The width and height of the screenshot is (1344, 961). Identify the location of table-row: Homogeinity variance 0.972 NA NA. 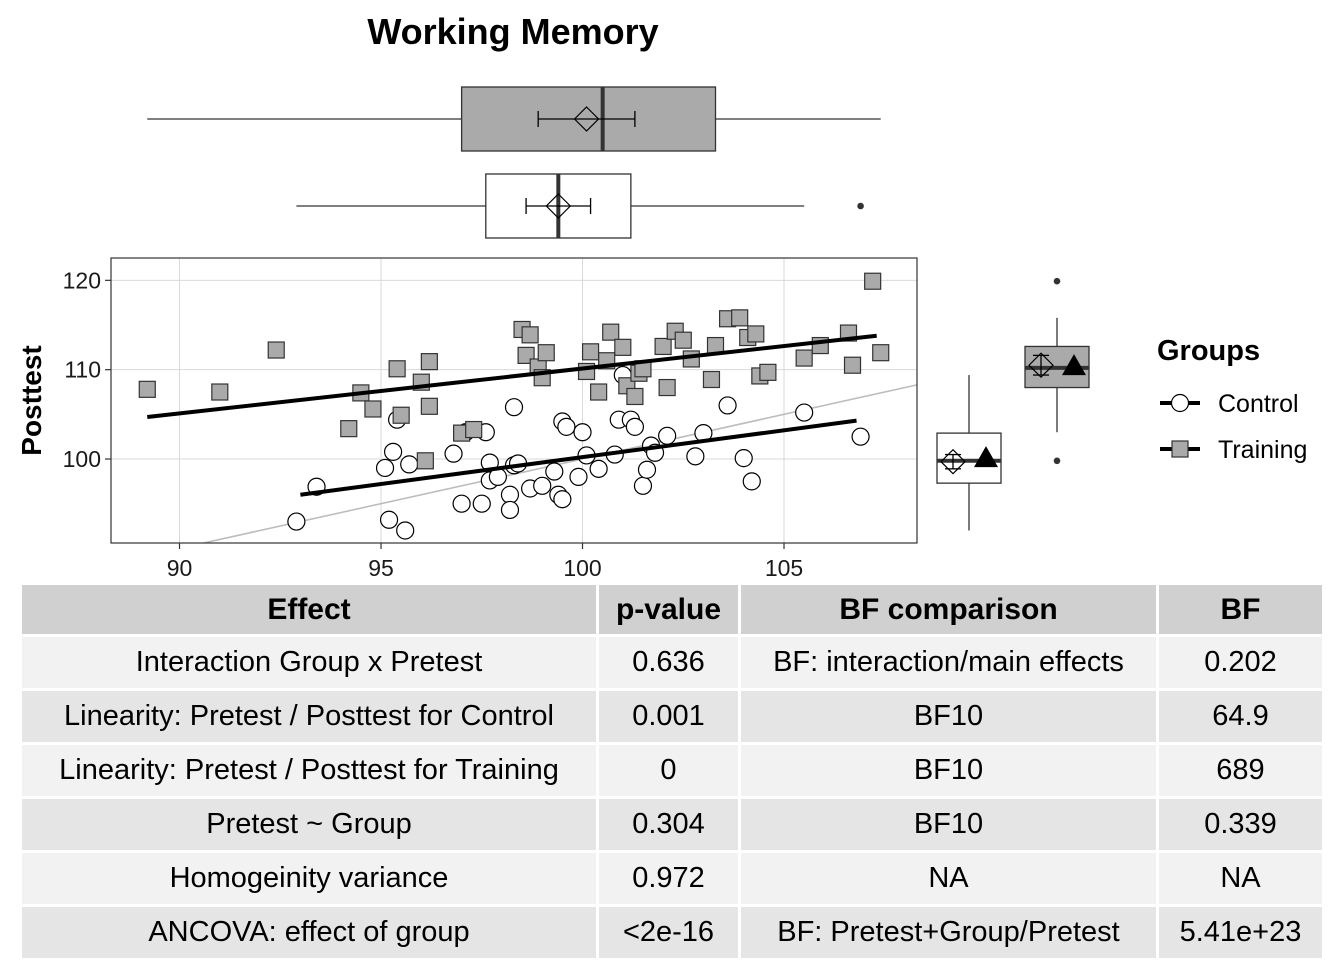
(673, 880).